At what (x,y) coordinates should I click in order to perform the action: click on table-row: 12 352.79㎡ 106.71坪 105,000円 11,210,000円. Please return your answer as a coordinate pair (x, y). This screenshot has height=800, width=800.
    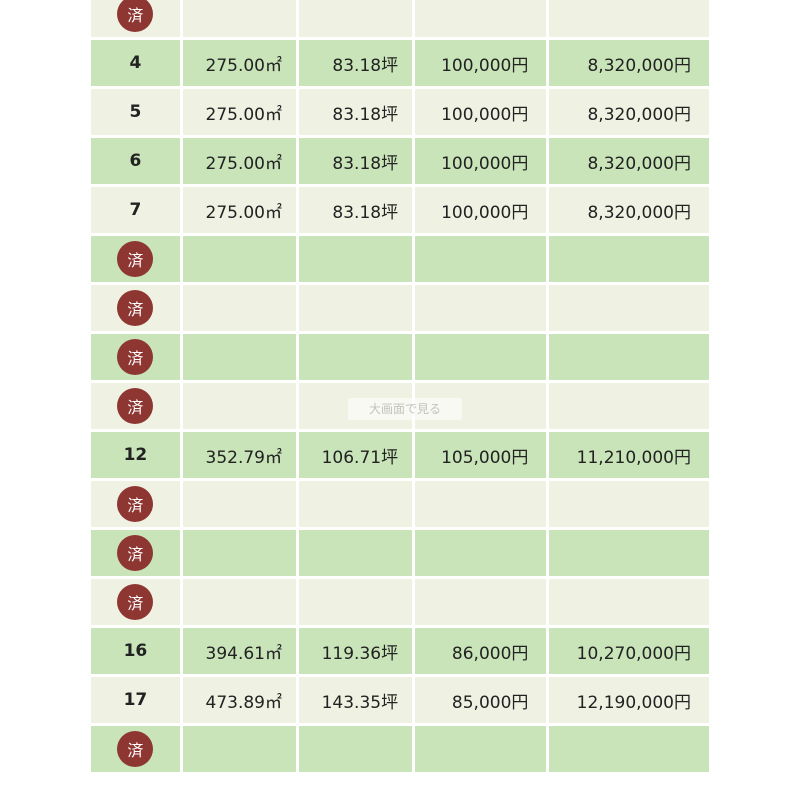
    Looking at the image, I should click on (400, 455).